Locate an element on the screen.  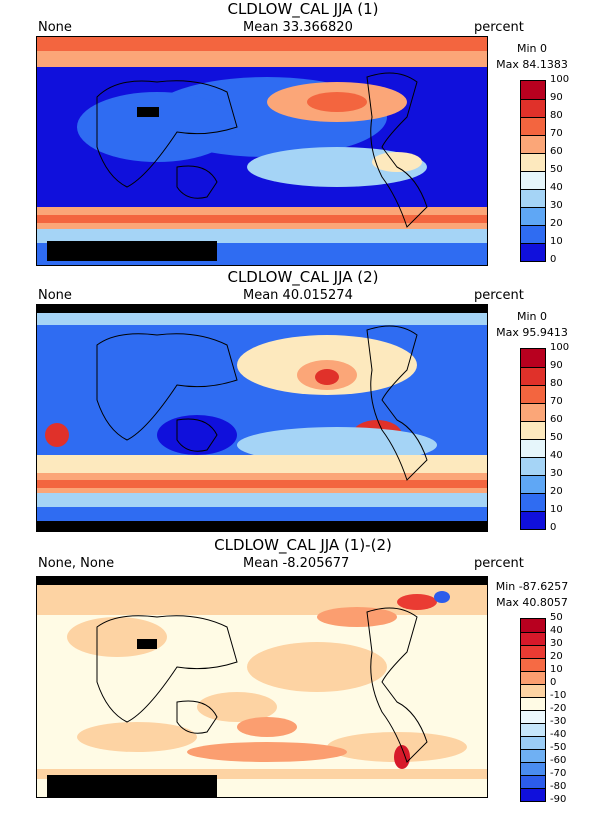
mean-label: Mean 40.015274 is located at coordinates (298, 295).